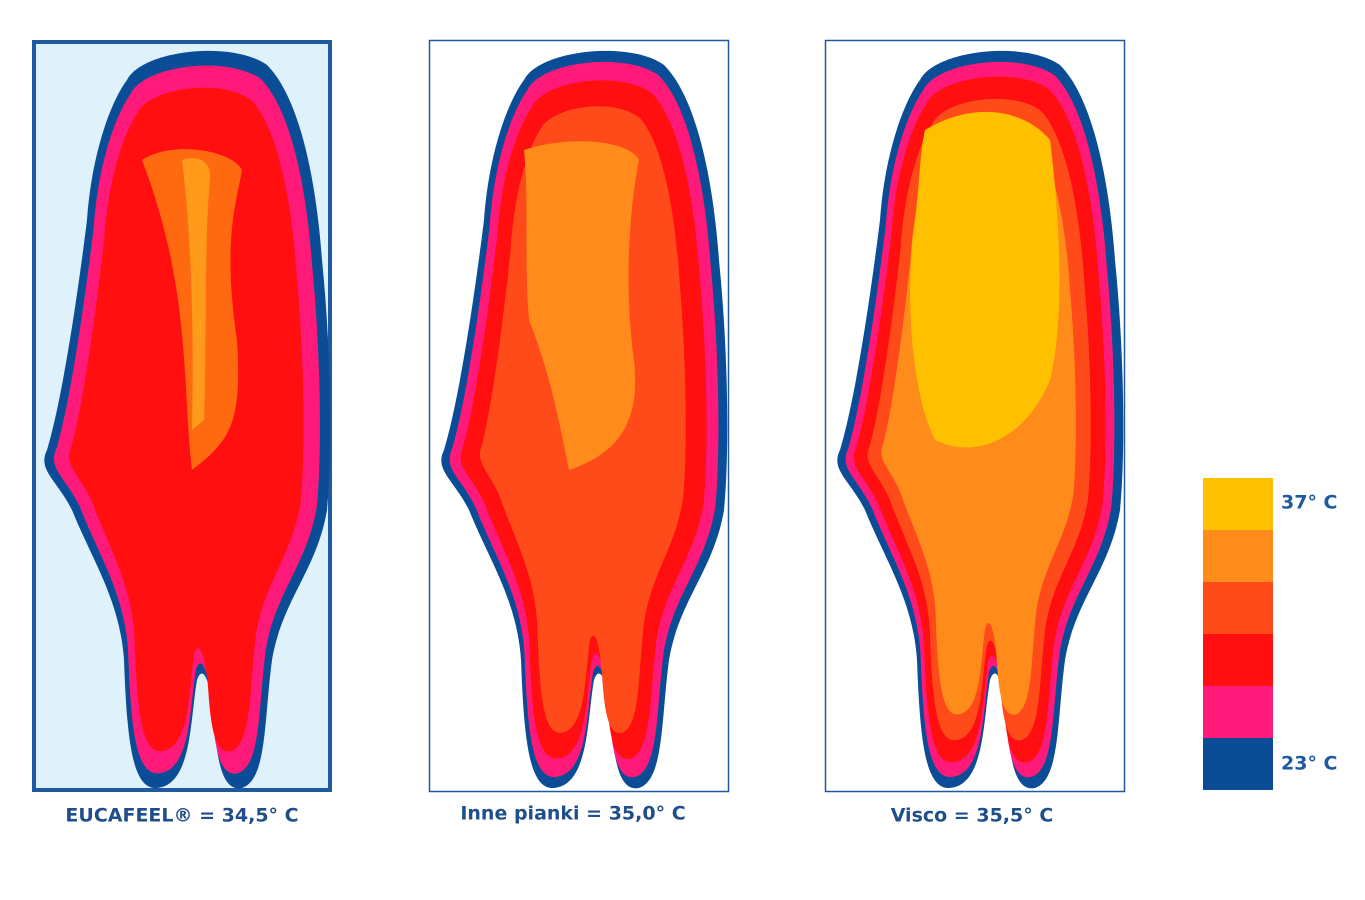  What do you see at coordinates (181, 816) in the screenshot?
I see `panel-caption: EUCAFEEL® = 34,5° C` at bounding box center [181, 816].